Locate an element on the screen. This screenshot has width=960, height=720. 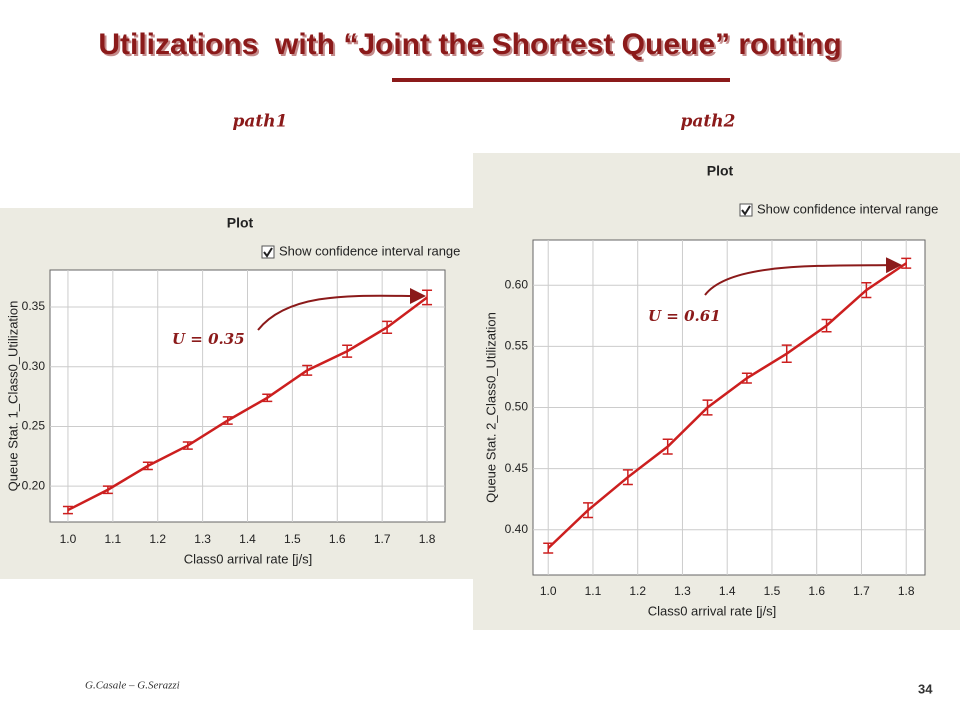
y-tick-label: 0.55 is located at coordinates (517, 346).